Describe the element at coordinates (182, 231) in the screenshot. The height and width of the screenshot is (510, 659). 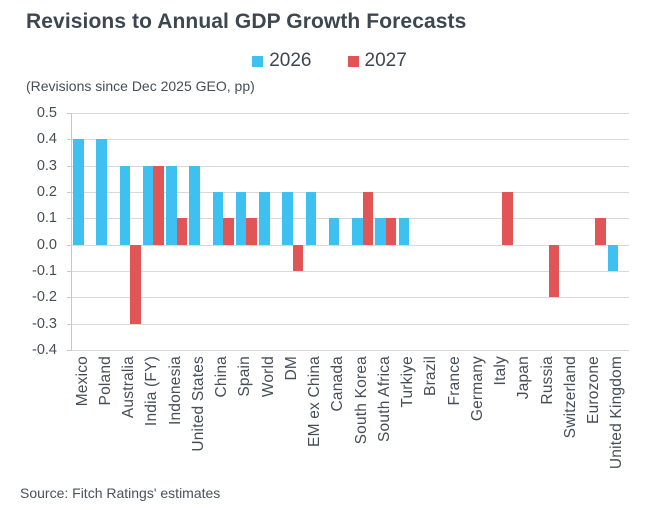
I see `bar-2027-indonesia` at that location.